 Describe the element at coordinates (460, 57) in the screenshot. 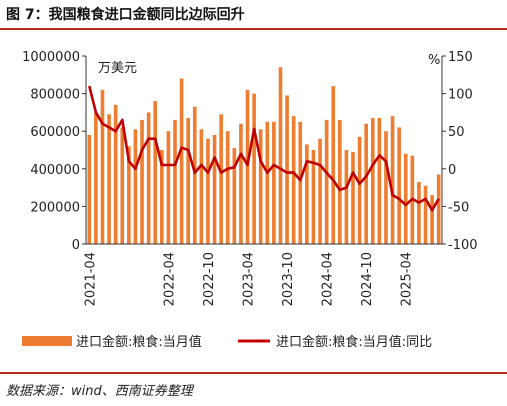

I see `right-axis-tick-label: 150` at that location.